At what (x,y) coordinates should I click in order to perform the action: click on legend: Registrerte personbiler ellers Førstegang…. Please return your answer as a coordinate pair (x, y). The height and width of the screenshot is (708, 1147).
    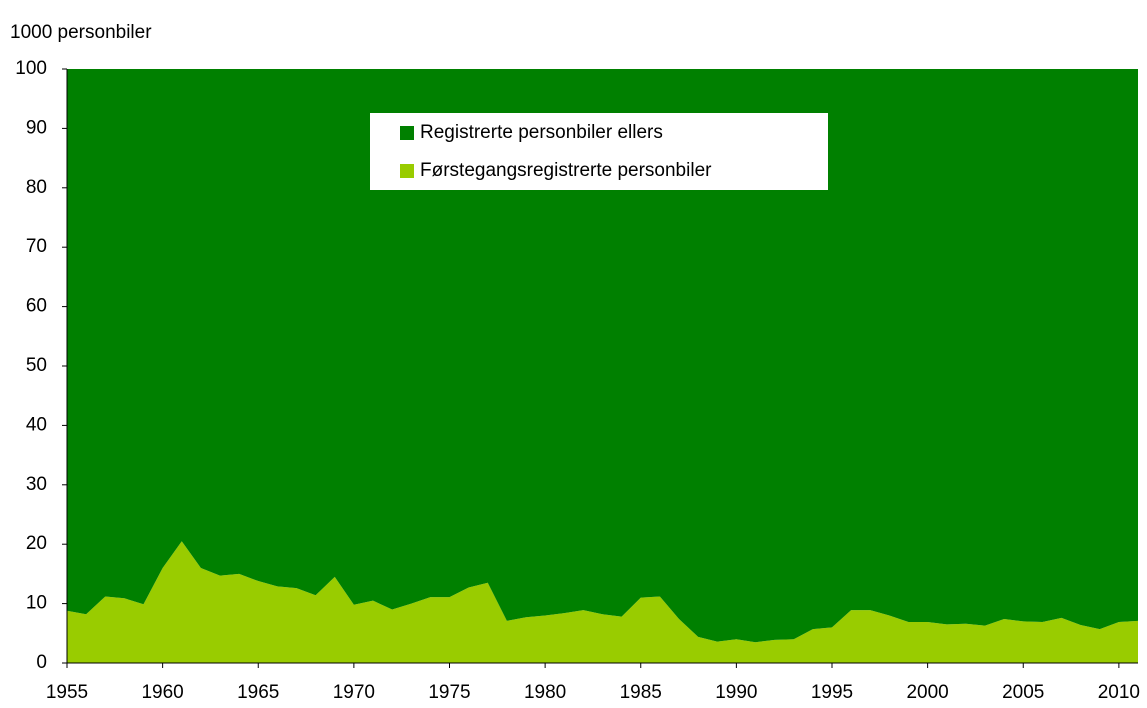
    Looking at the image, I should click on (599, 151).